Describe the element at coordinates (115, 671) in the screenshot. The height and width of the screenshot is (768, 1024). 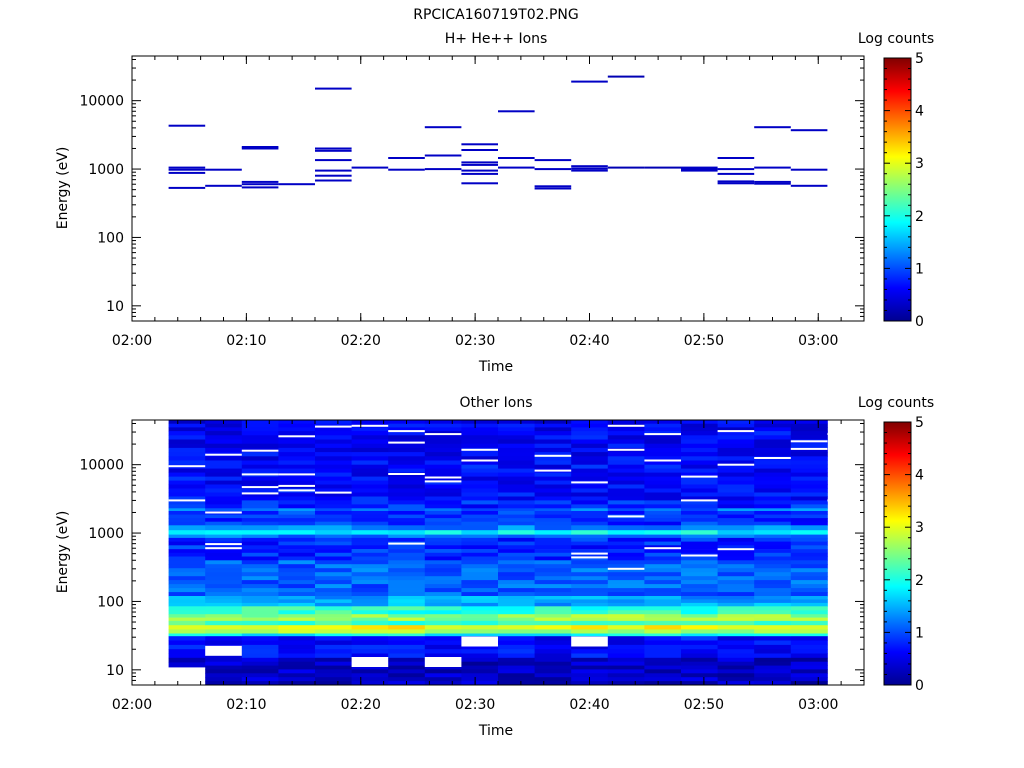
I see `y-tick-label: 10` at that location.